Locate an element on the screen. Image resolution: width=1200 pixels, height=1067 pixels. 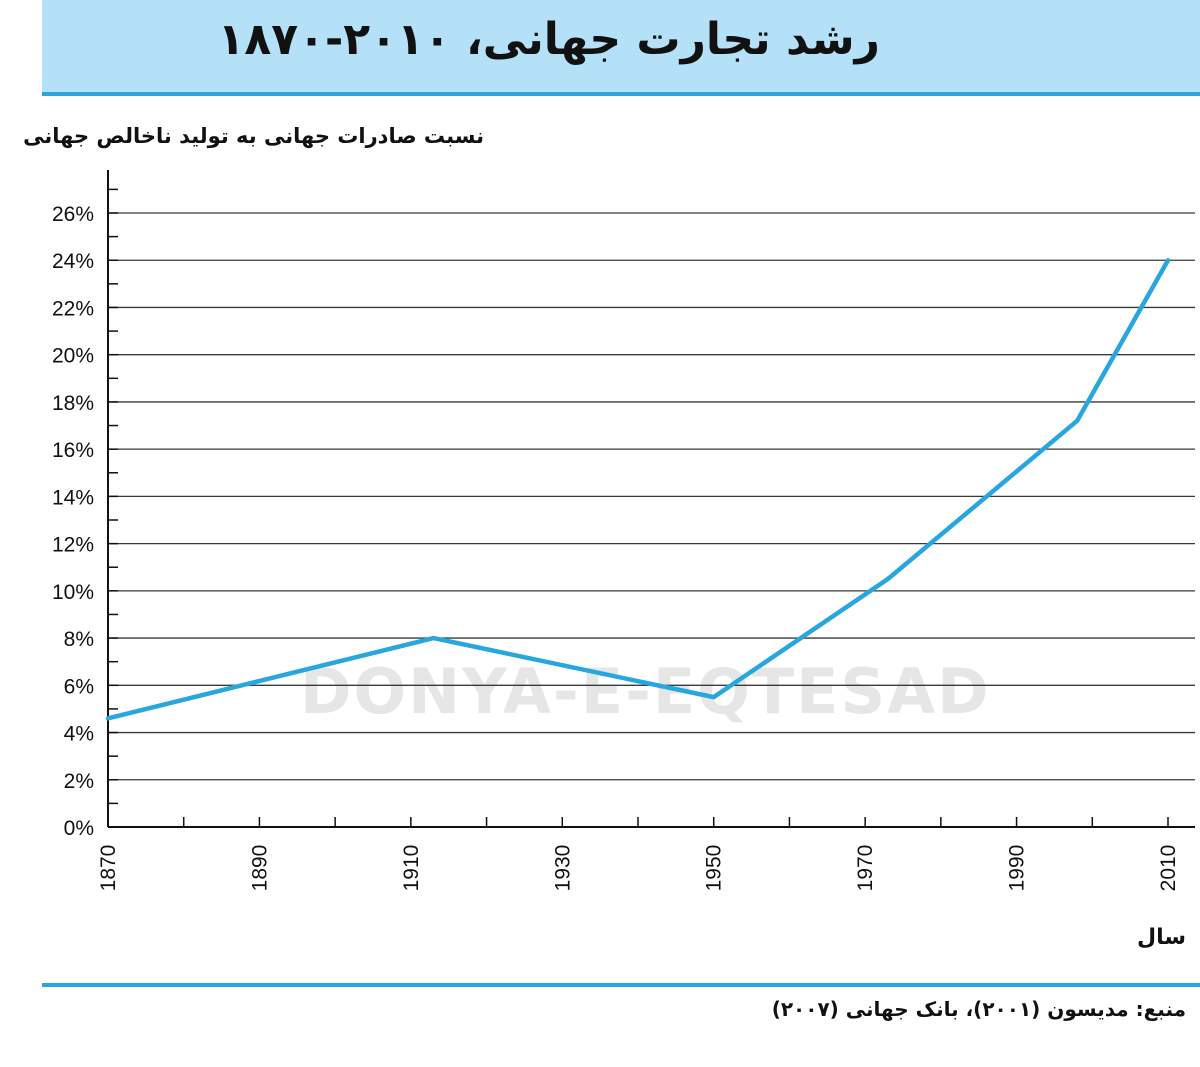
y-tick-label: 6% is located at coordinates (79, 686).